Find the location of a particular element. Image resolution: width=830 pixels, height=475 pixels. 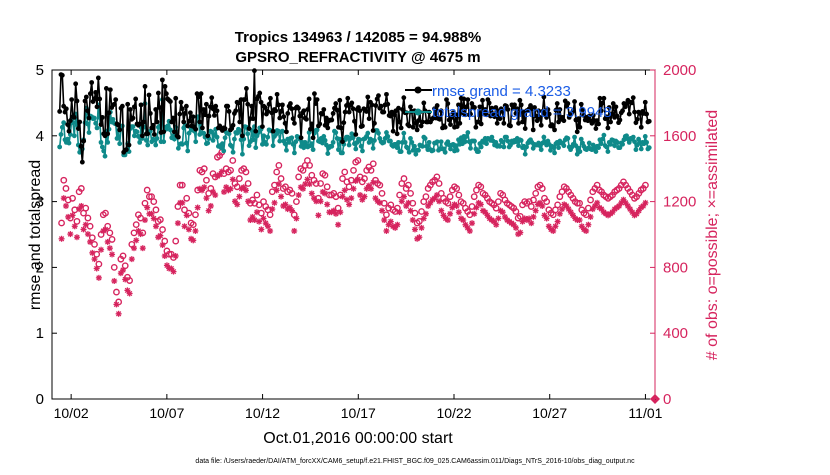

y-left-tick-label: 0 is located at coordinates (40, 399).